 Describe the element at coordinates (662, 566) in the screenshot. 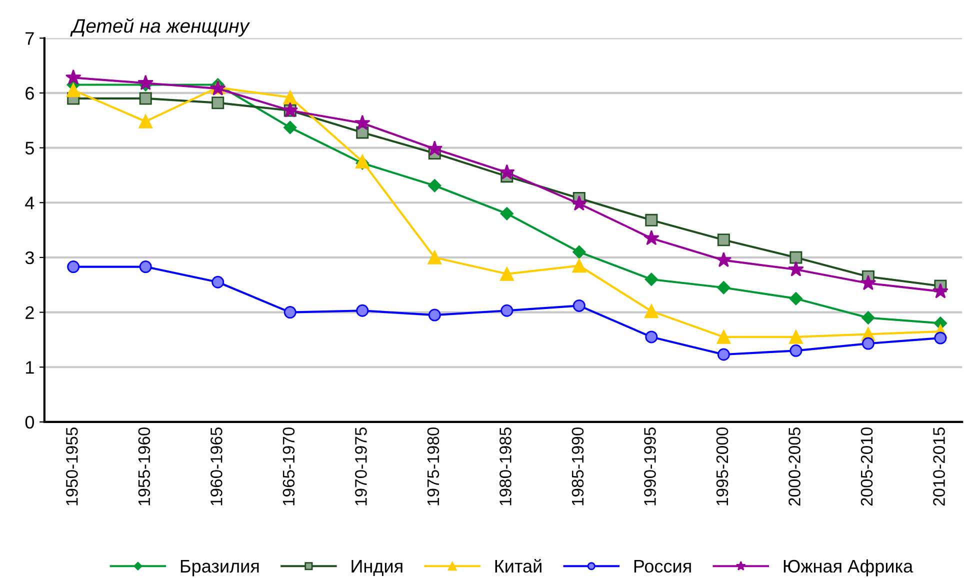

I see `legend-label: Россия` at that location.